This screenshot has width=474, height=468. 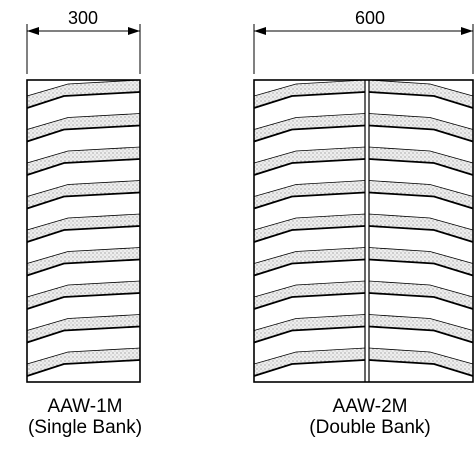 What do you see at coordinates (85, 427) in the screenshot?
I see `single-bank-type: (Single Bank)` at bounding box center [85, 427].